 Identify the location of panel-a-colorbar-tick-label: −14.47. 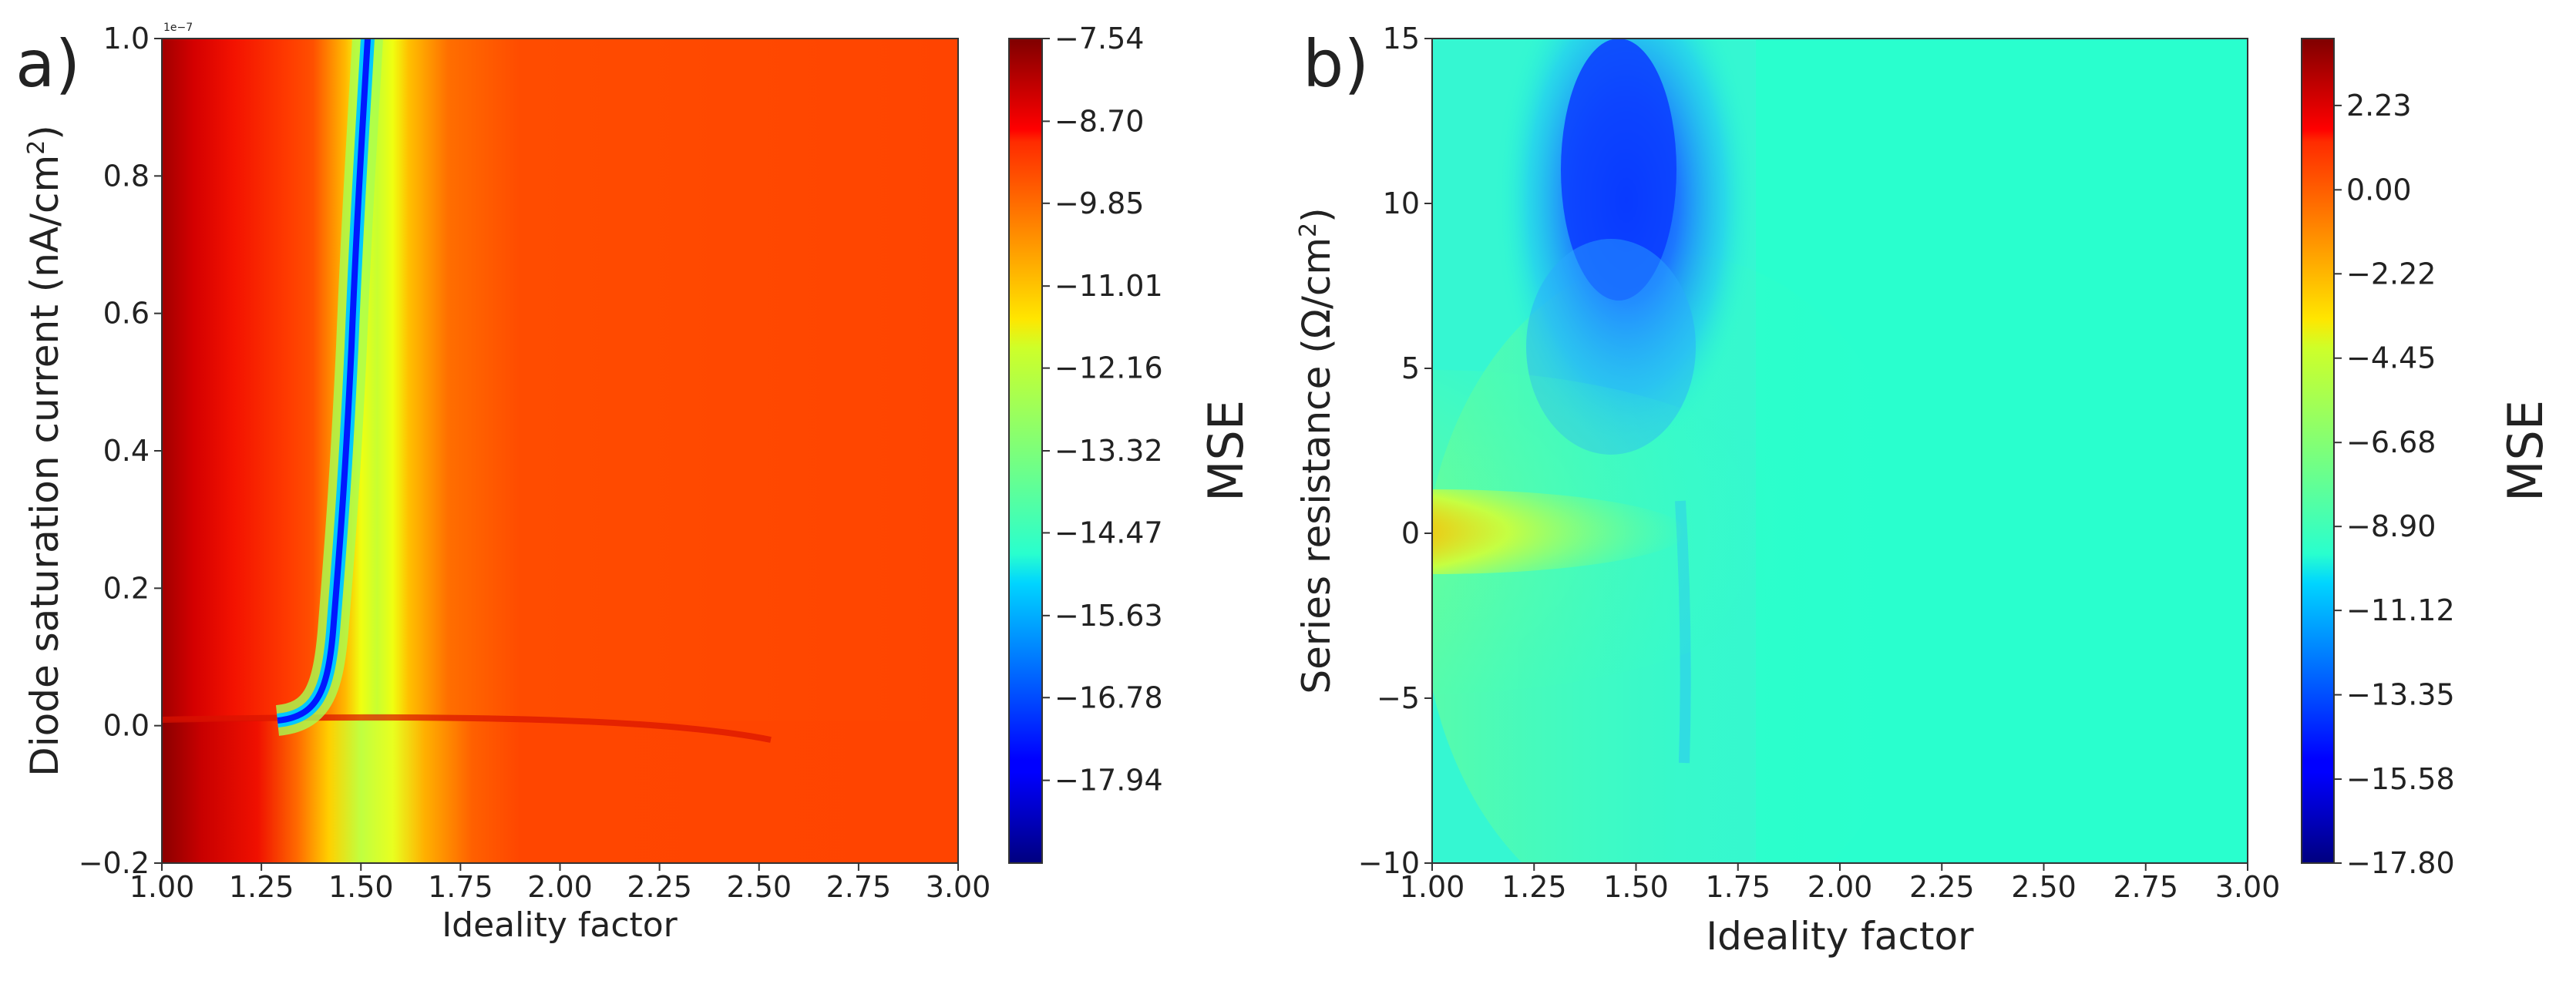
(1108, 532).